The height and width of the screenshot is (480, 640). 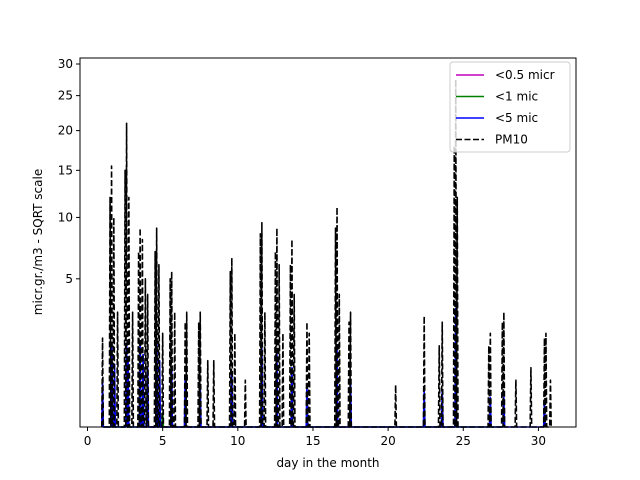 What do you see at coordinates (525, 75) in the screenshot?
I see `legend-label: <0.5 micr` at bounding box center [525, 75].